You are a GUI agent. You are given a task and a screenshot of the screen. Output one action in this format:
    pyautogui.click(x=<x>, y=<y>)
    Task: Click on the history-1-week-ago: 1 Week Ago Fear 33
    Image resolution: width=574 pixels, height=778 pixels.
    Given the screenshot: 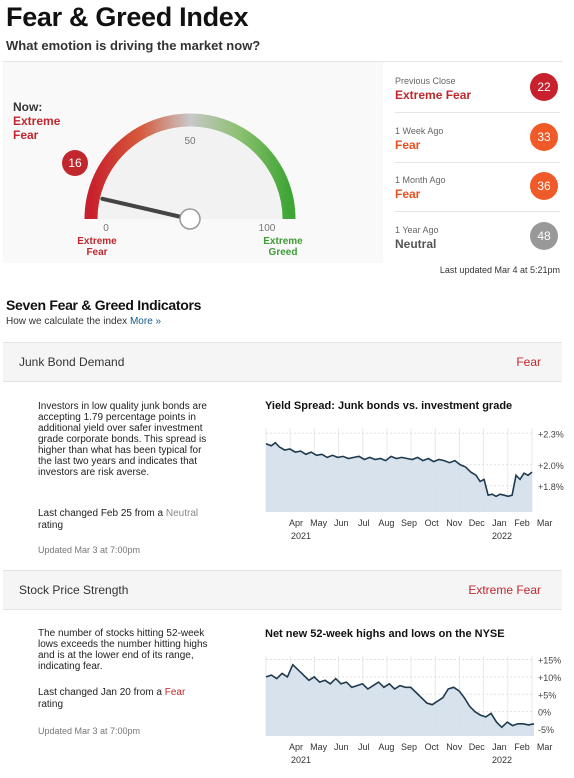 What is the action you would take?
    pyautogui.click(x=477, y=138)
    